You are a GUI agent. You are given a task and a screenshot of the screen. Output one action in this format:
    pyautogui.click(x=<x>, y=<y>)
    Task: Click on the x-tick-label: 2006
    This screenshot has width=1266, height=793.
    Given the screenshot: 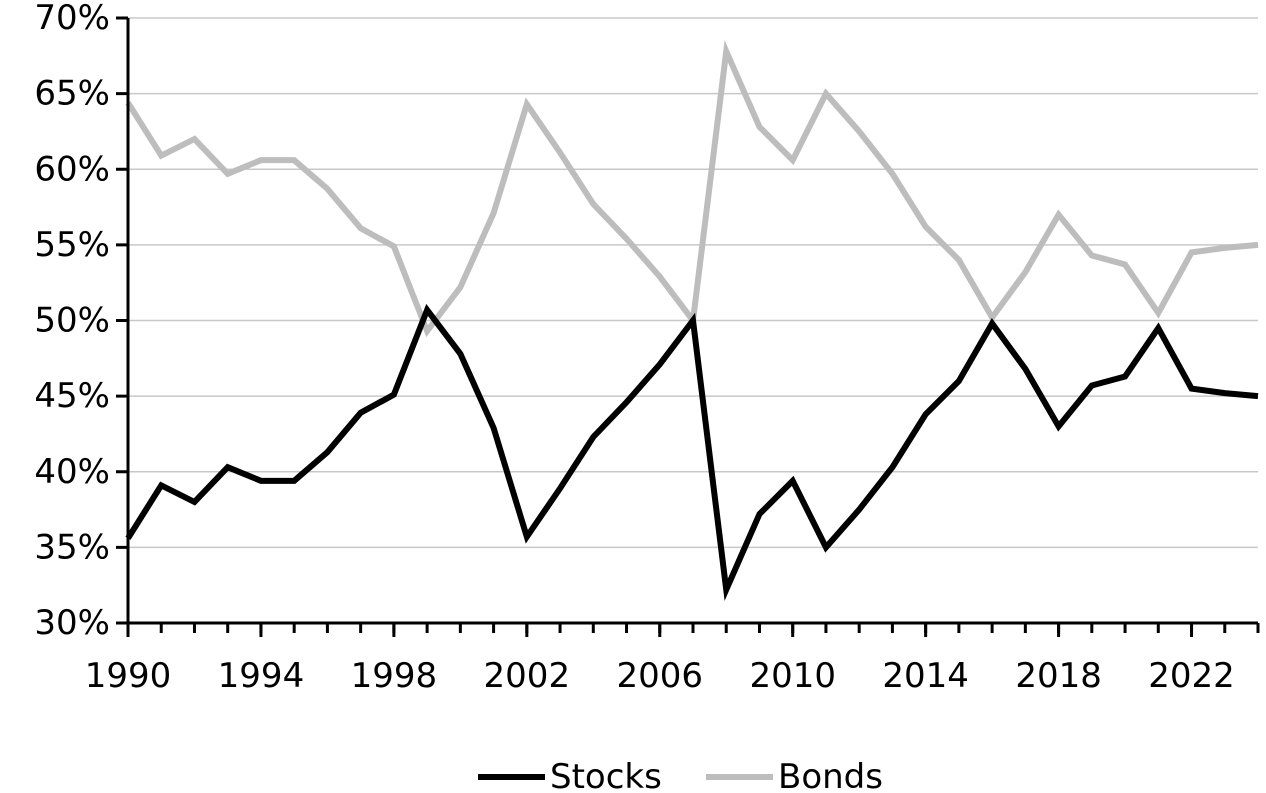 What is the action you would take?
    pyautogui.click(x=659, y=676)
    